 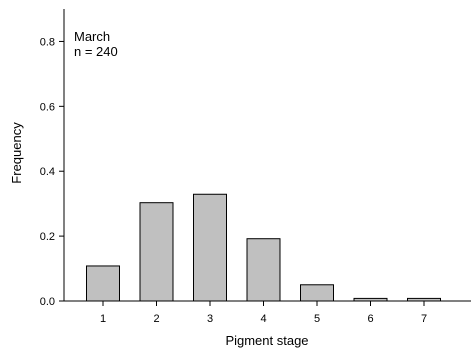 I want to click on x-tick-label: 1, so click(x=103, y=319).